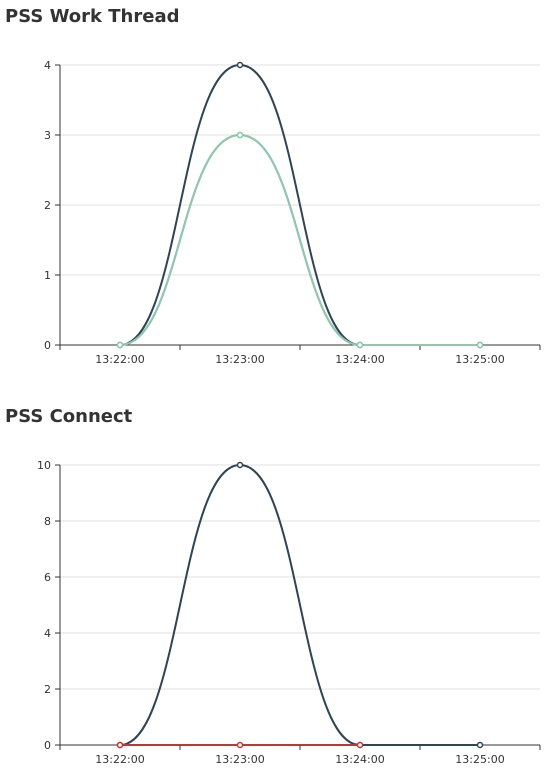 The width and height of the screenshot is (551, 778). Describe the element at coordinates (47, 577) in the screenshot. I see `y-tick-label: 6` at that location.